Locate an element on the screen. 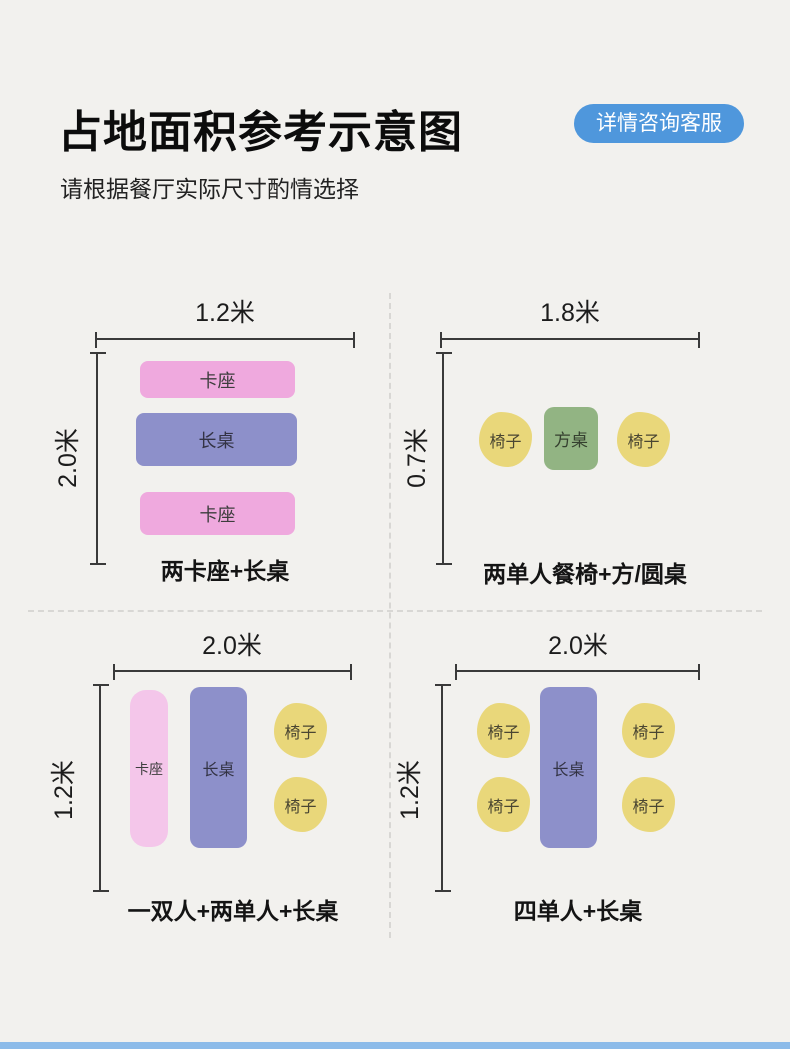 This screenshot has width=790, height=1049. layout-caption: 四单人+长桌 is located at coordinates (578, 911).